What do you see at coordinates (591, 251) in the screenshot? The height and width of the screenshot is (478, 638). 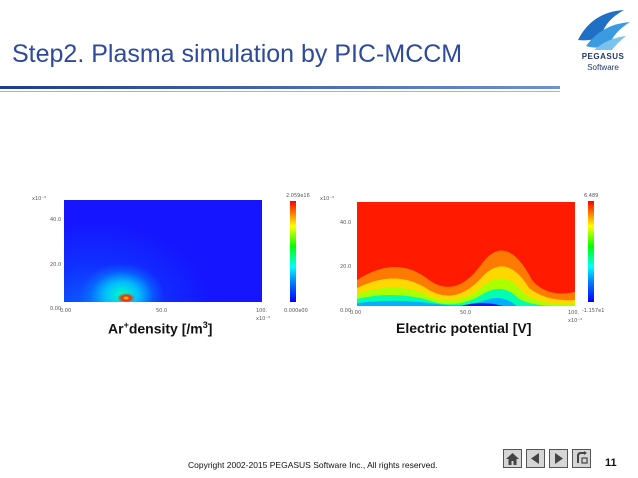 I see `potential-colorbar` at bounding box center [591, 251].